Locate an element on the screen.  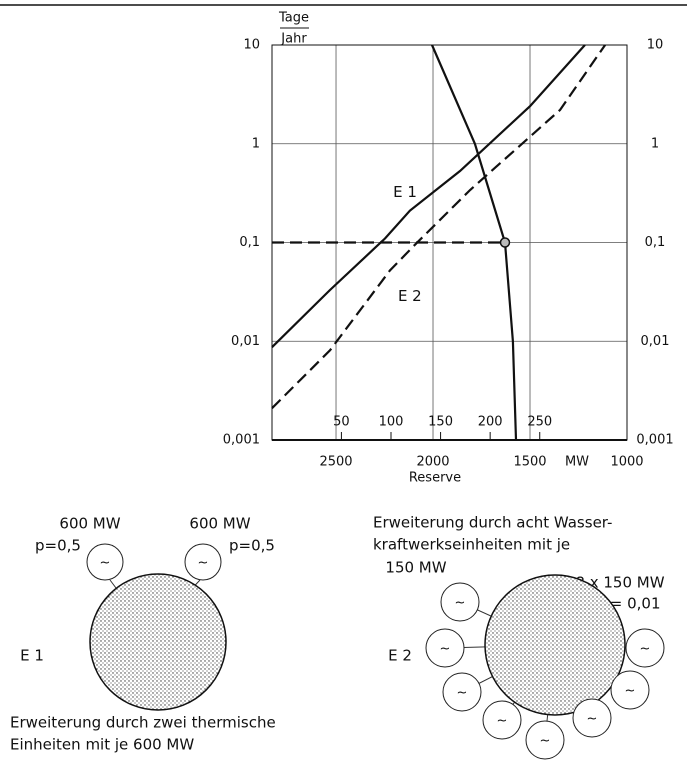
x-label: Reserve is located at coordinates (435, 478).